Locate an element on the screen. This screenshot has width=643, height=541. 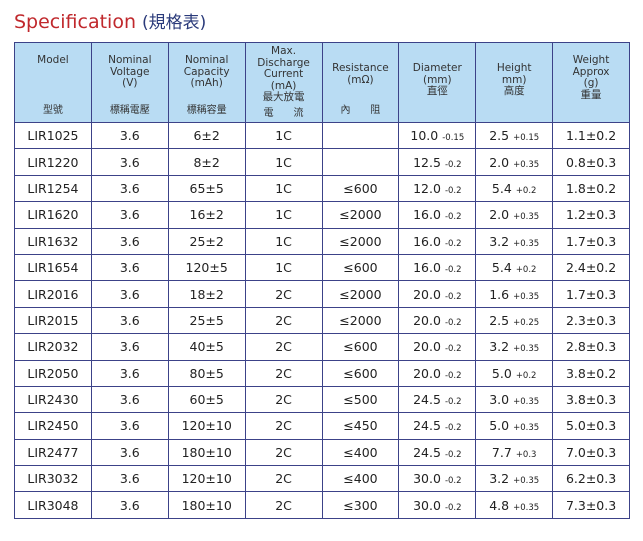
cell-model: LIR2050 is located at coordinates (53, 373).